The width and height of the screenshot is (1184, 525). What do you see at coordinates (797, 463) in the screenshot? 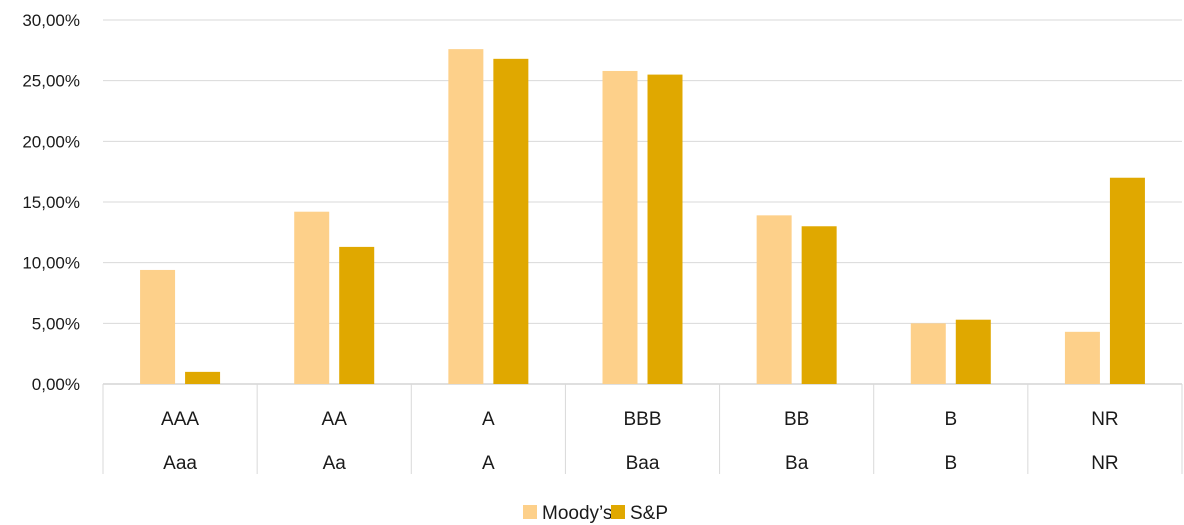
I see `category-label-moodys: Ba` at bounding box center [797, 463].